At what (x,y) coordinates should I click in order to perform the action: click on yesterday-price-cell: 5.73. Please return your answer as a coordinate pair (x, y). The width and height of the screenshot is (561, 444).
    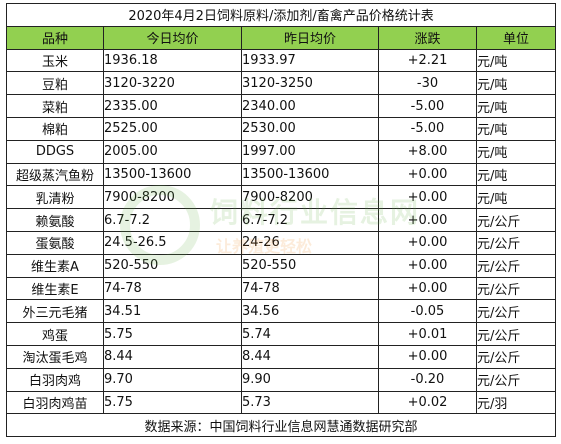
    Looking at the image, I should click on (310, 402).